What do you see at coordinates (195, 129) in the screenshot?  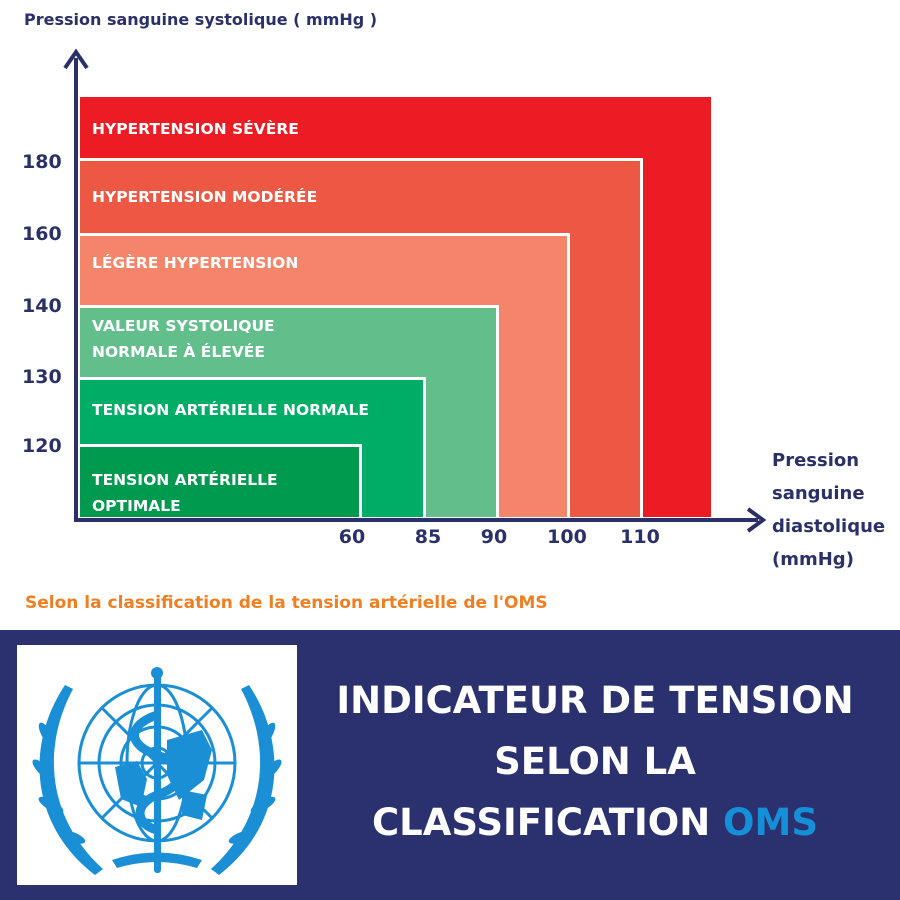 I see `zone-label: HYPERTENSION SÉVÈRE` at bounding box center [195, 129].